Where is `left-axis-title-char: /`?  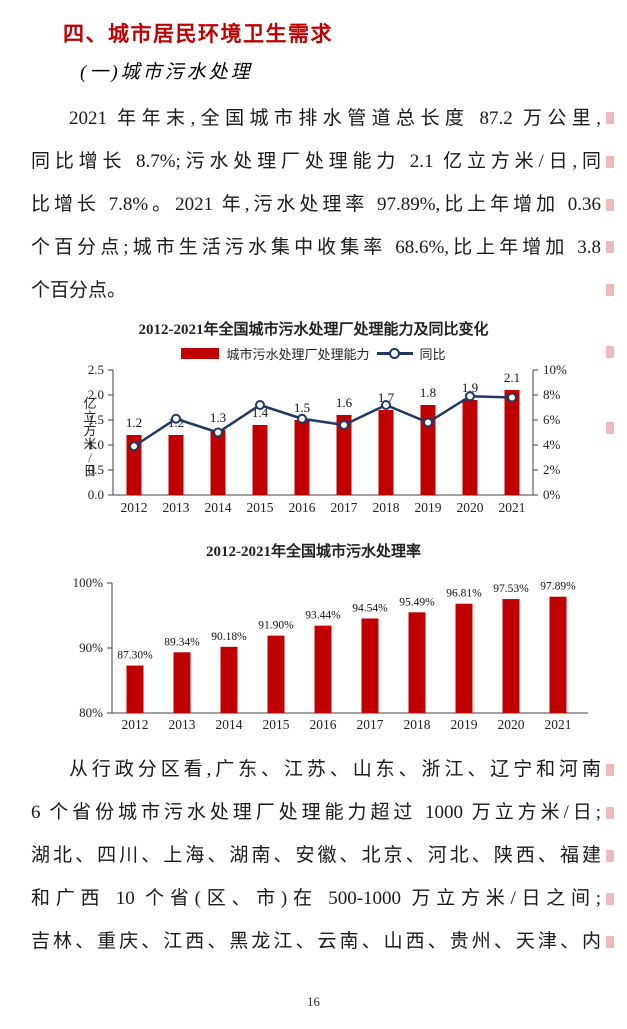 left-axis-title-char: / is located at coordinates (90, 457).